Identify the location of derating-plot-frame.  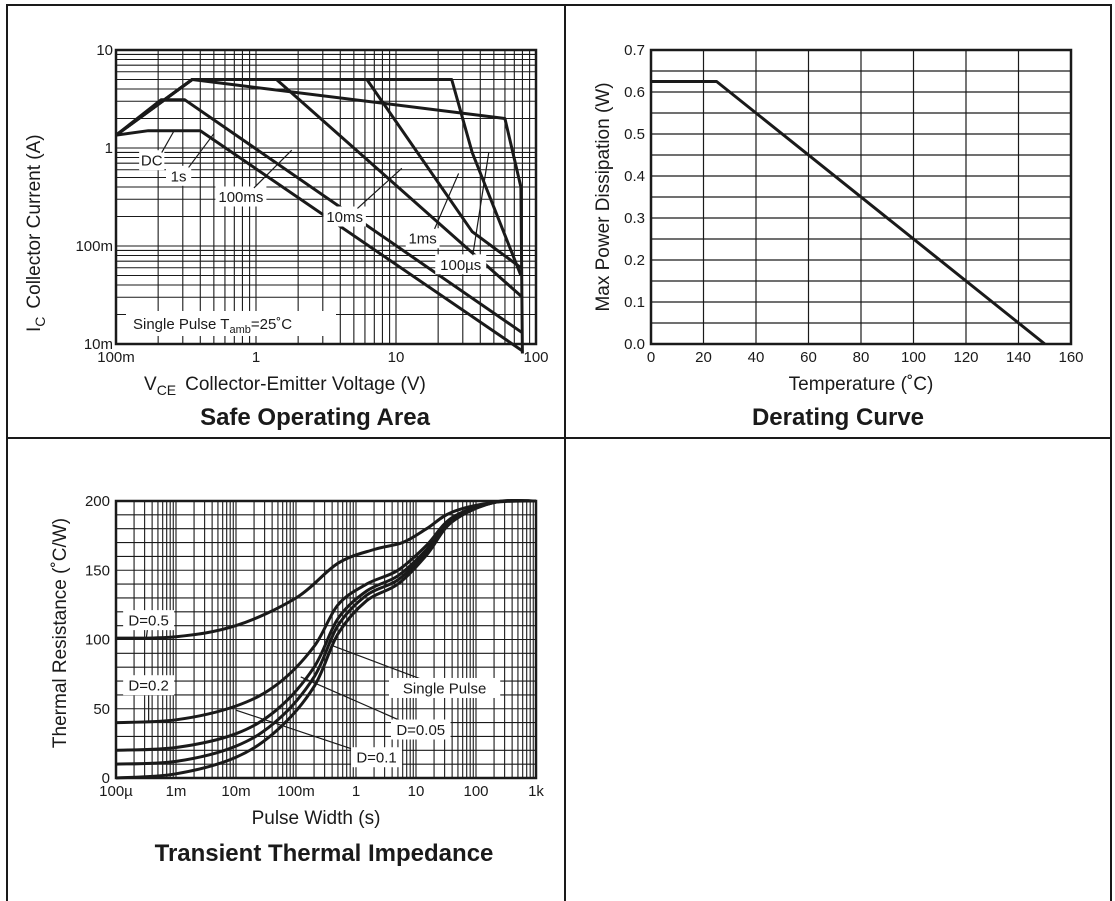
(861, 197).